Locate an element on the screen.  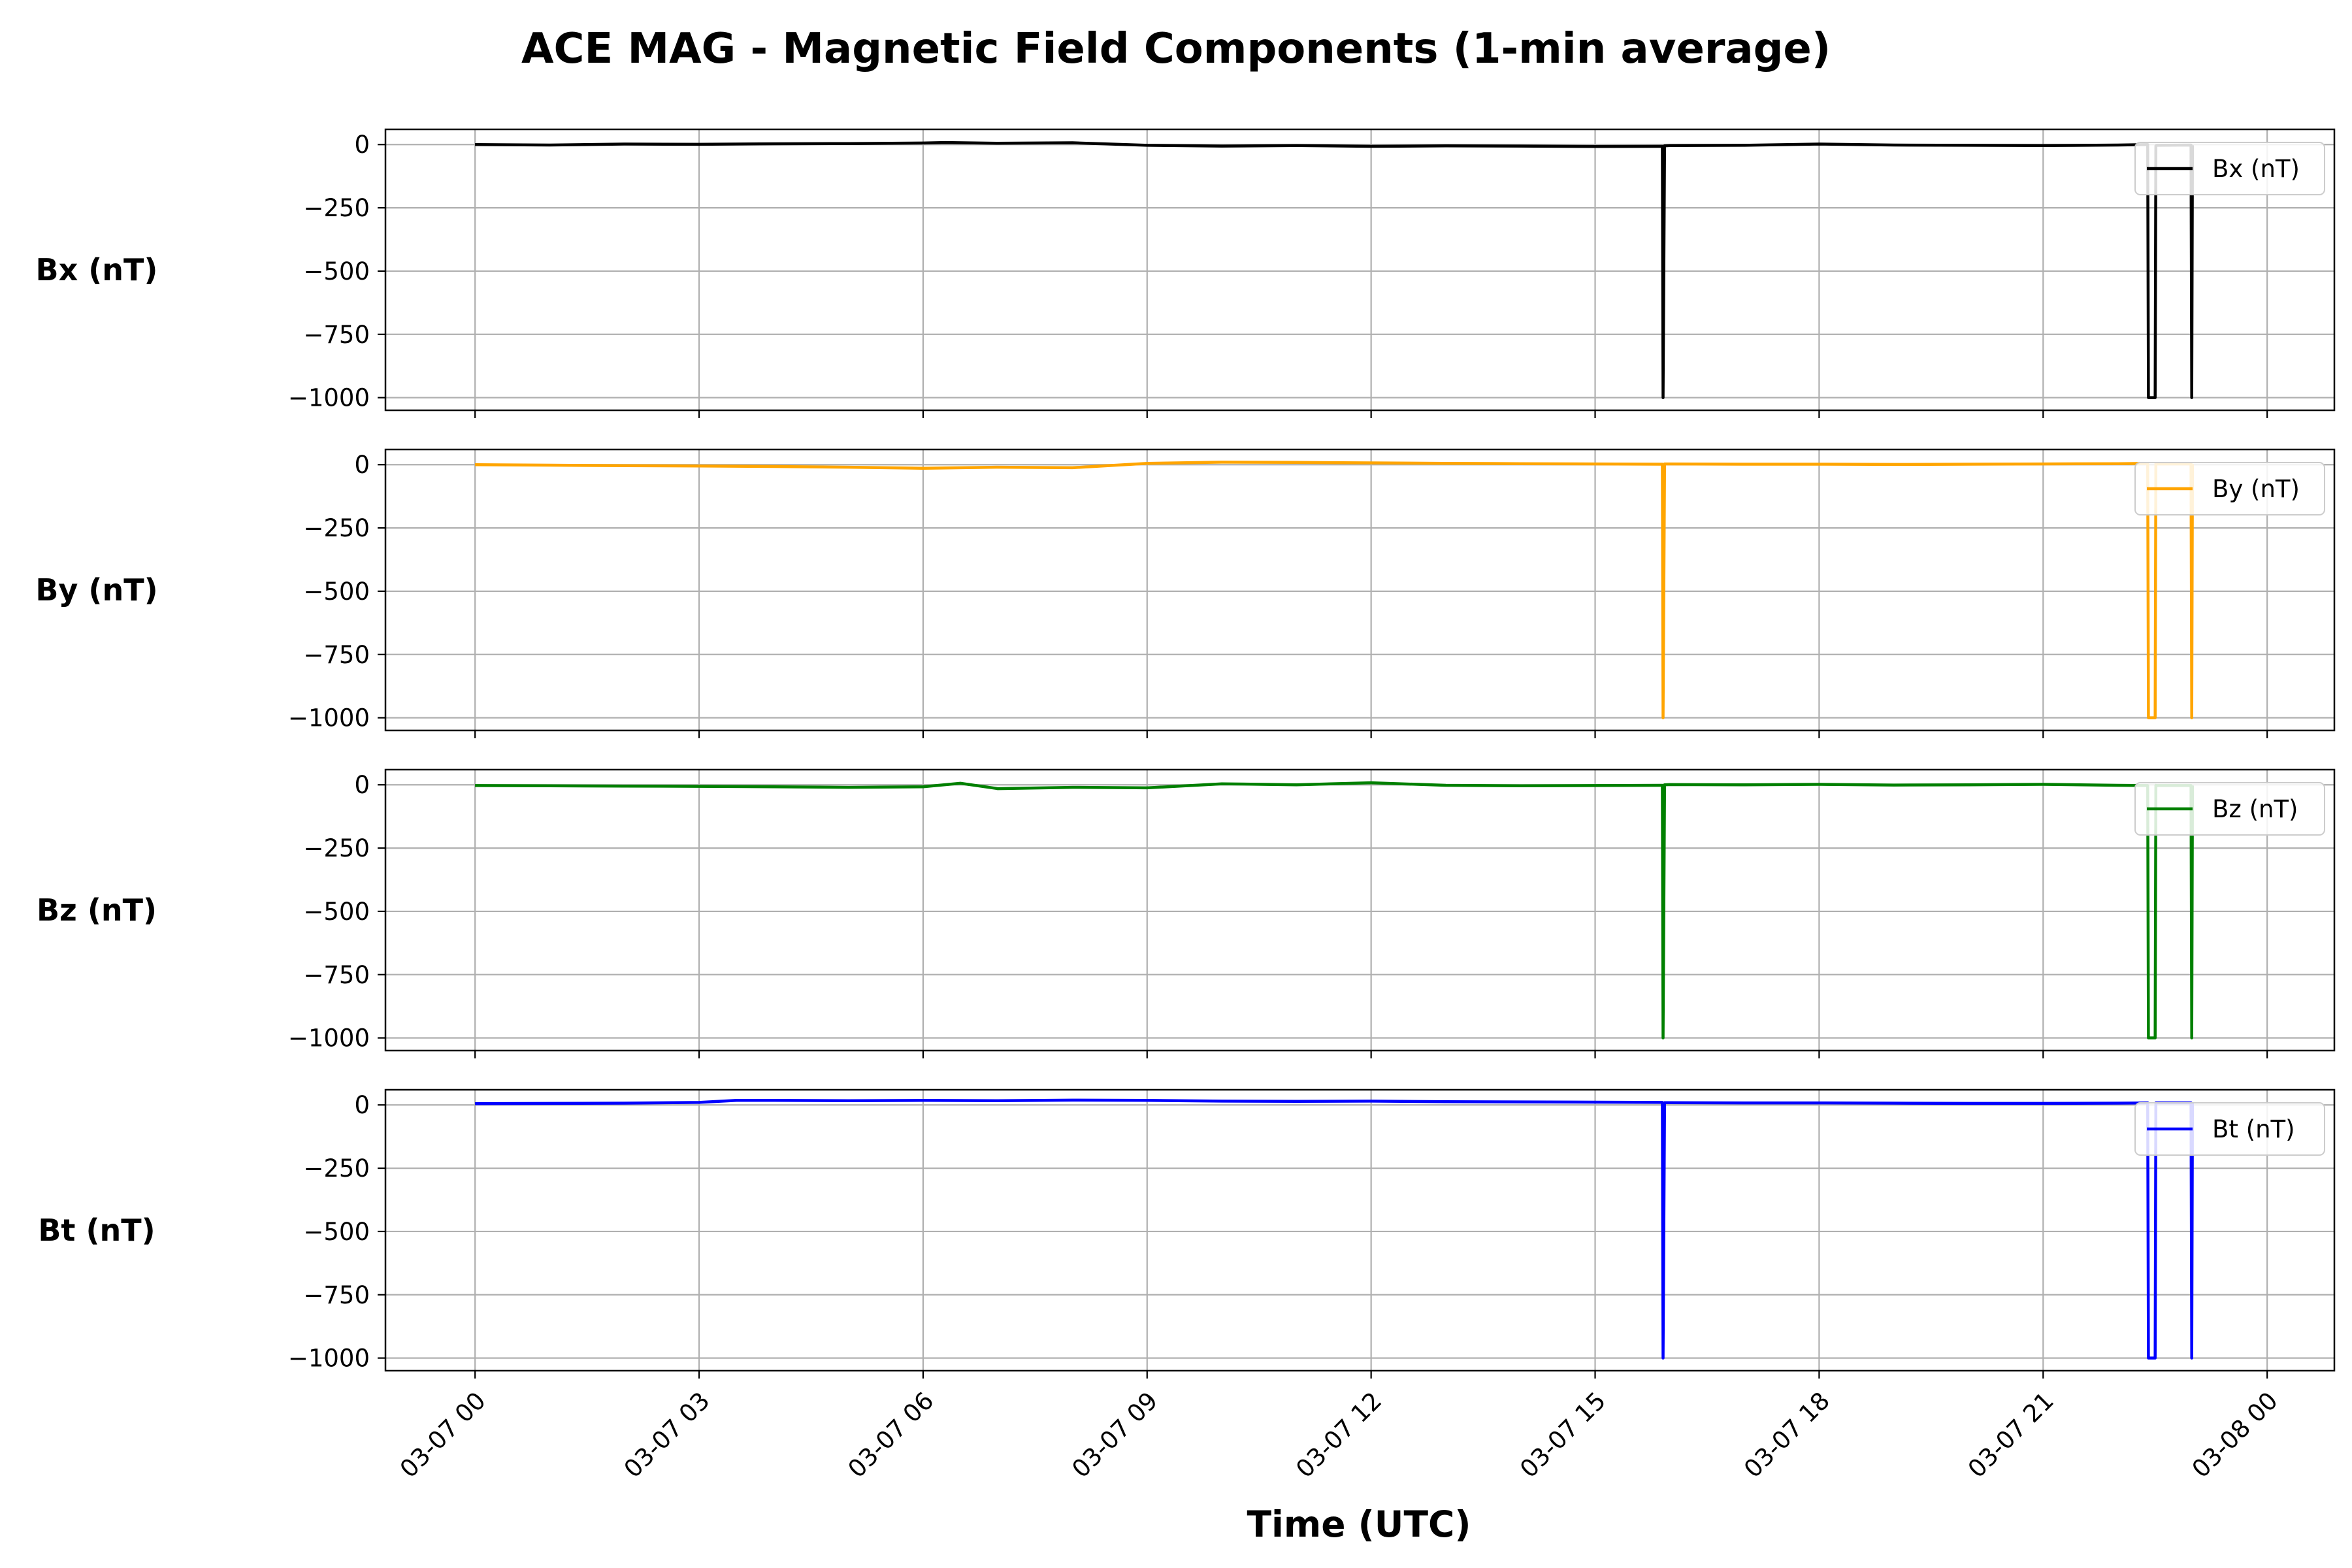
x-tick-label: 03-07 12 is located at coordinates (1338, 1434).